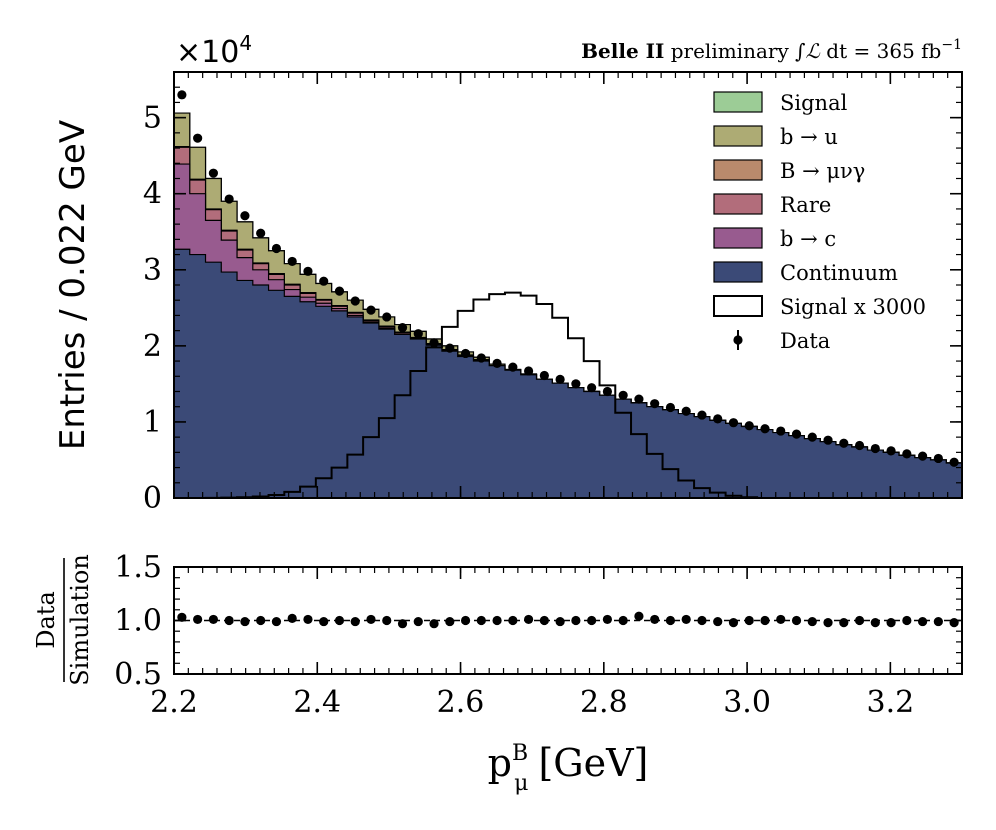 The width and height of the screenshot is (996, 830). What do you see at coordinates (138, 674) in the screenshot?
I see `ratio-y-tick-label: 0.5` at bounding box center [138, 674].